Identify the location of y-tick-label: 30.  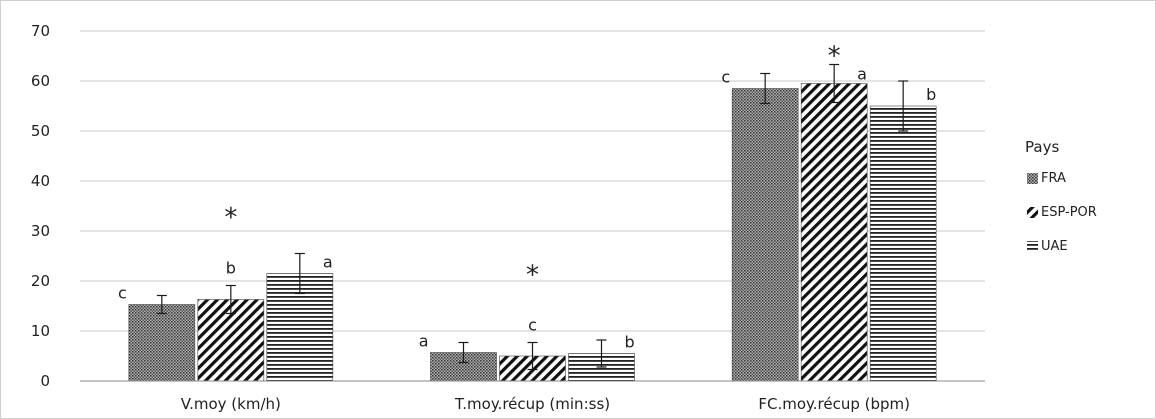
(40, 231).